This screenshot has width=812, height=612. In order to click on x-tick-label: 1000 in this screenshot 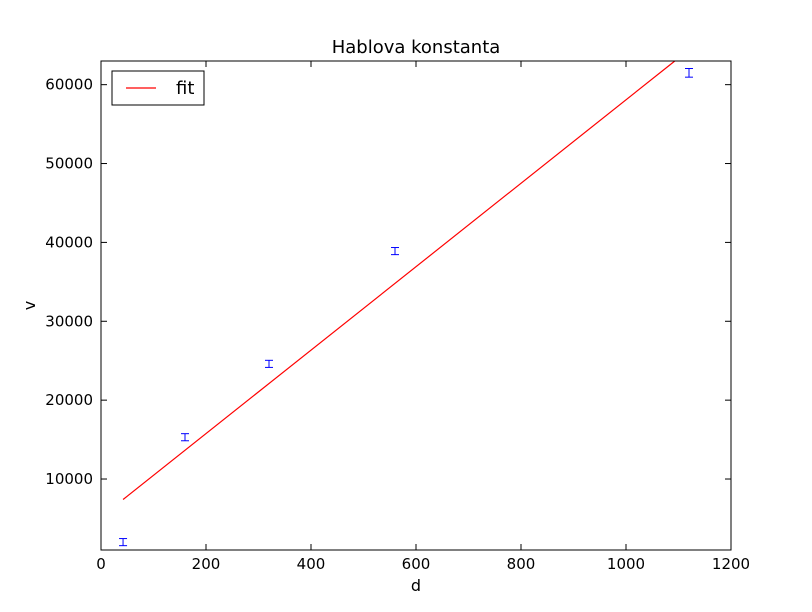, I will do `click(626, 564)`.